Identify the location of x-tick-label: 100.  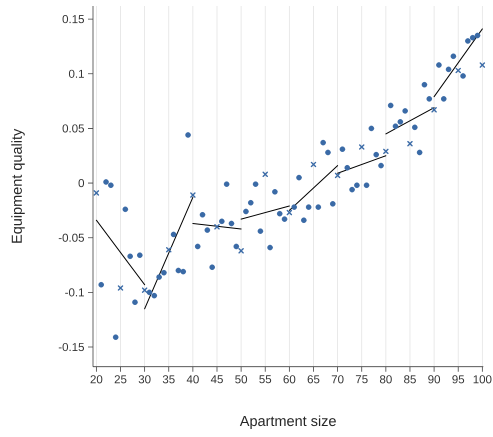
(483, 379).